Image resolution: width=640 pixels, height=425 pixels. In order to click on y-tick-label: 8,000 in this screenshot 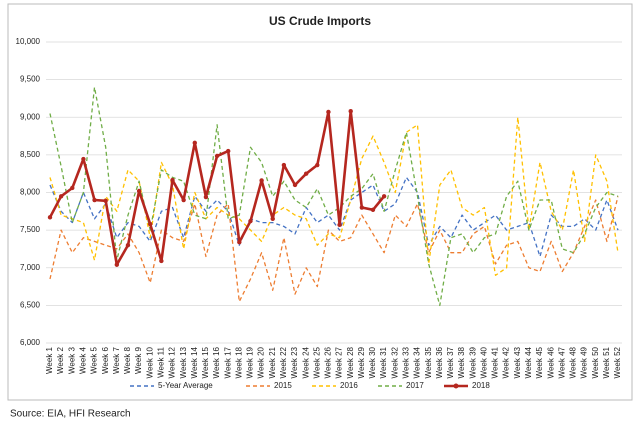, I will do `click(30, 192)`.